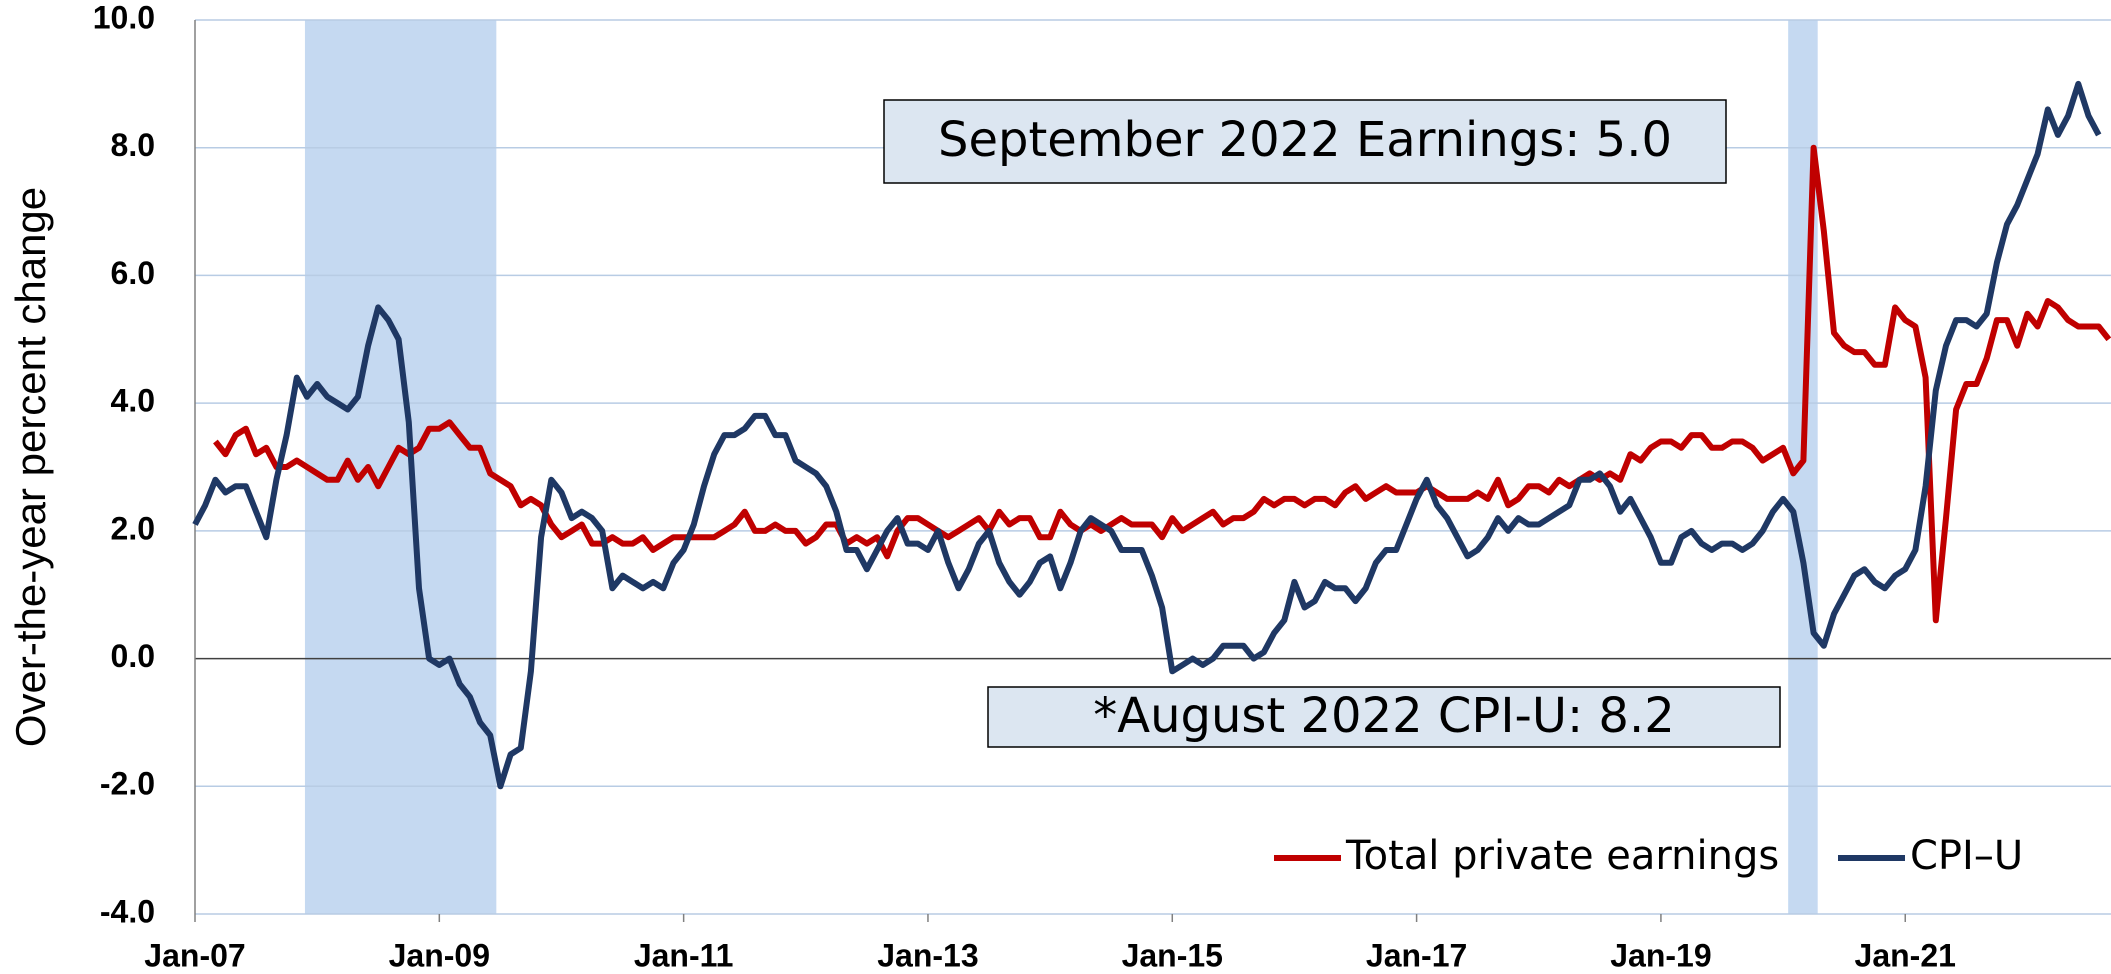 The width and height of the screenshot is (2111, 974). Describe the element at coordinates (1966, 856) in the screenshot. I see `legend-label: CPI–U` at that location.